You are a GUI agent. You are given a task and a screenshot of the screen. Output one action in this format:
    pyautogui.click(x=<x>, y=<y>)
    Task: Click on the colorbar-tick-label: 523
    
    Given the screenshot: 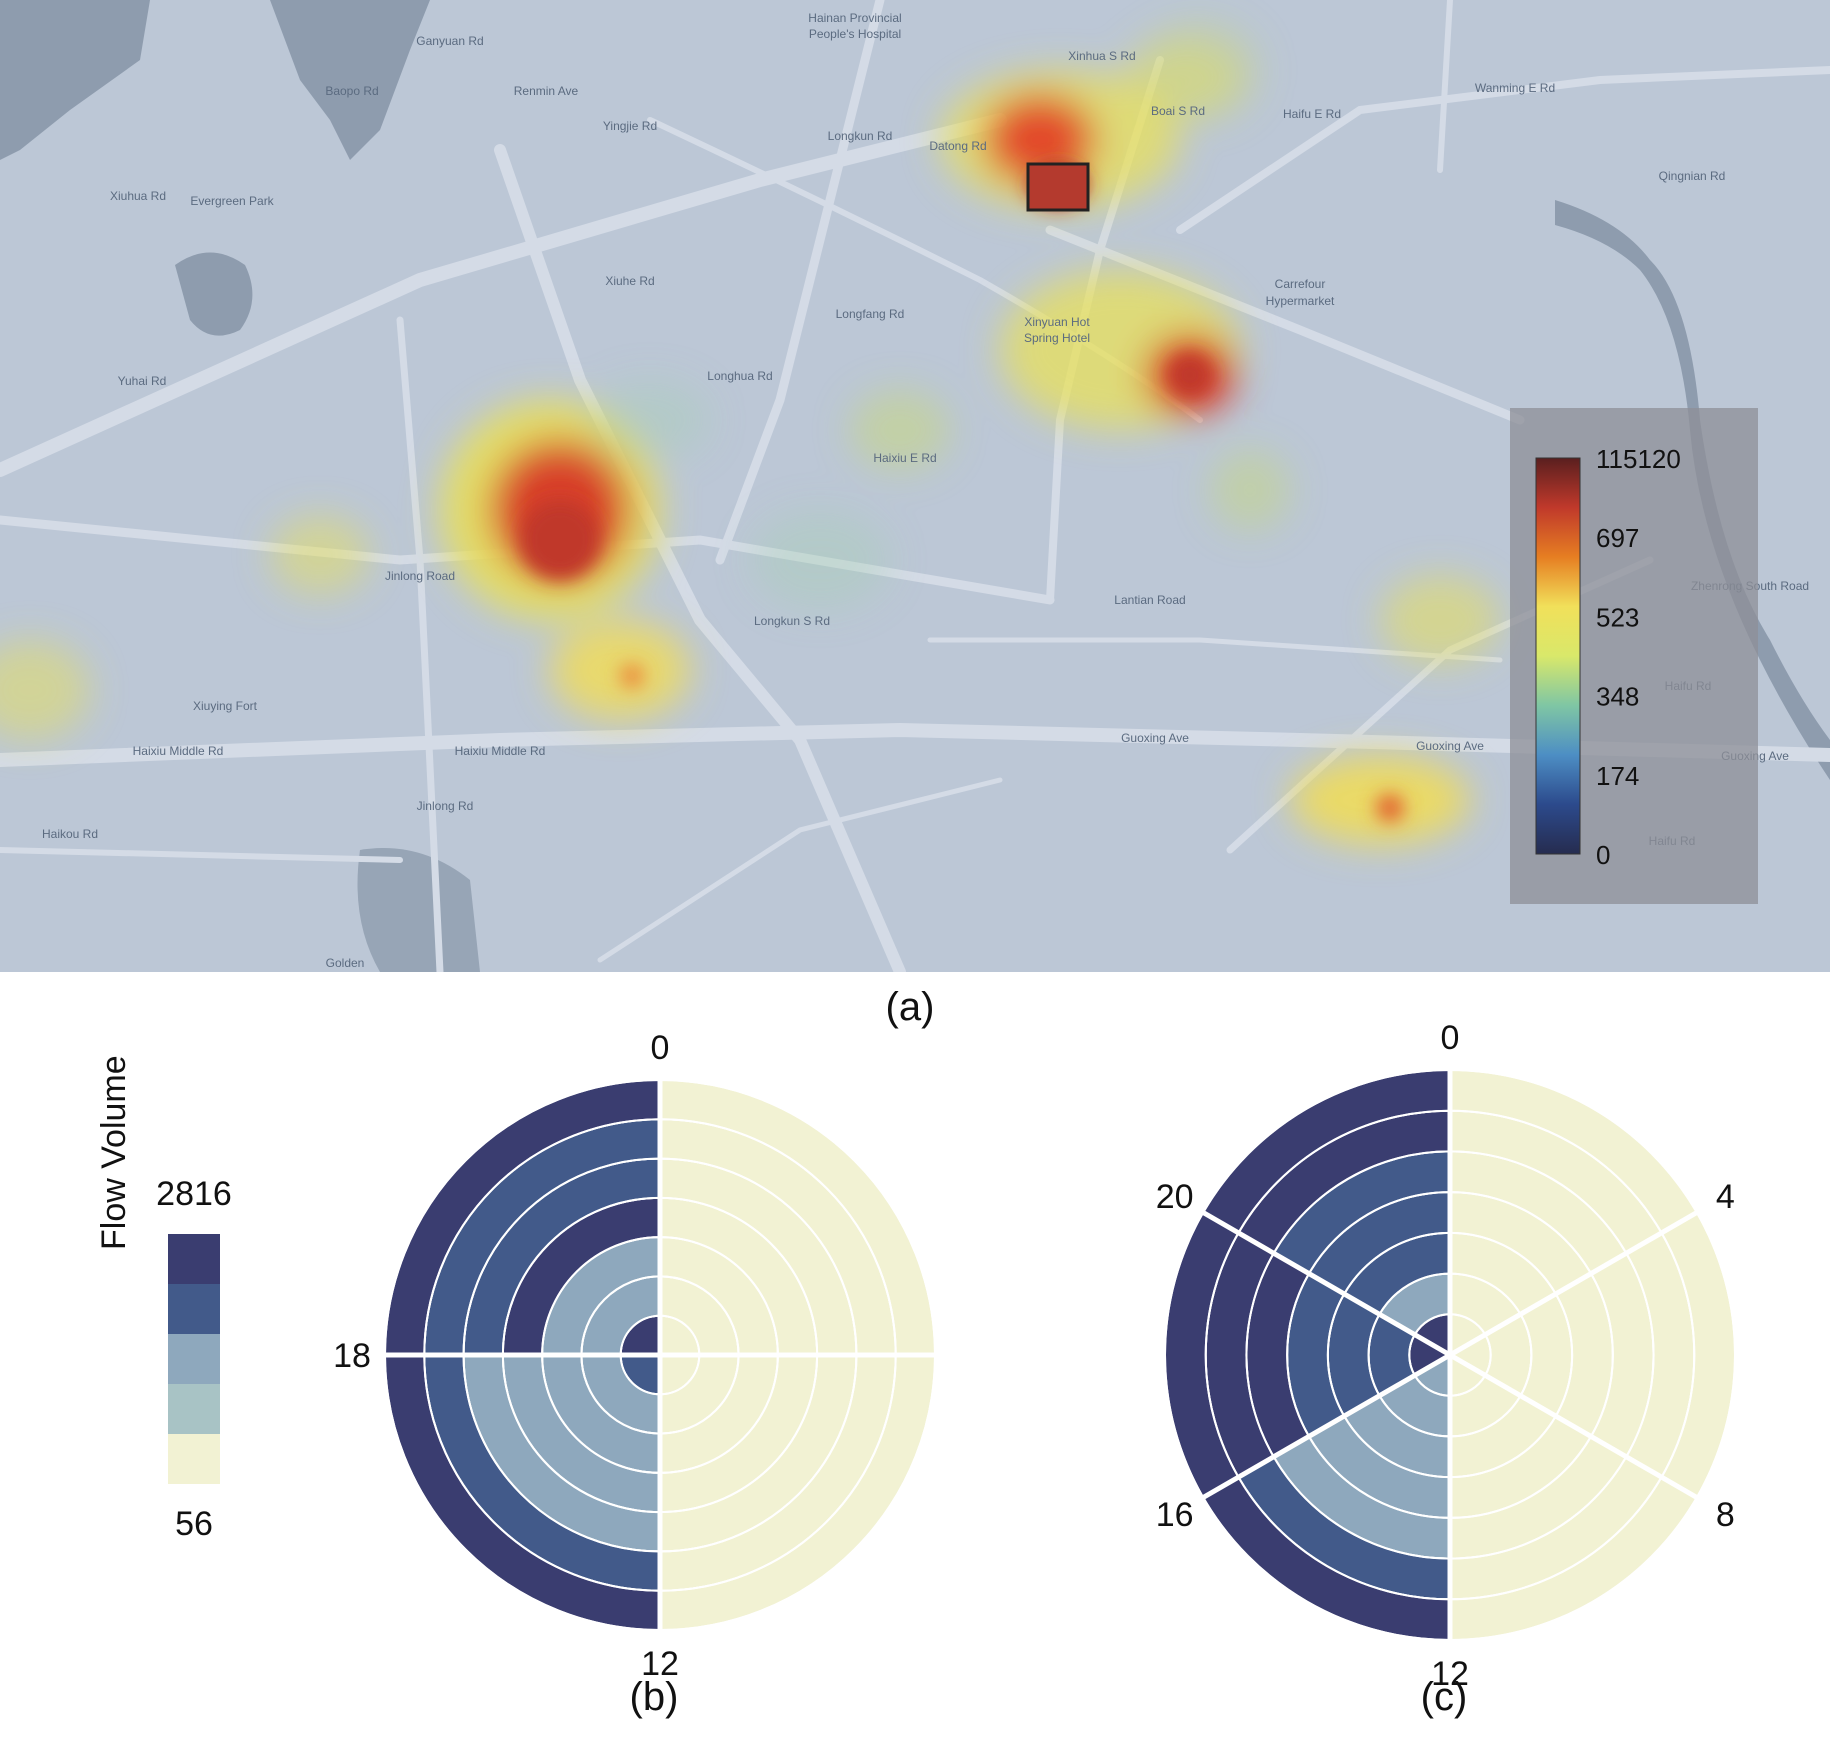 What is the action you would take?
    pyautogui.click(x=1617, y=617)
    